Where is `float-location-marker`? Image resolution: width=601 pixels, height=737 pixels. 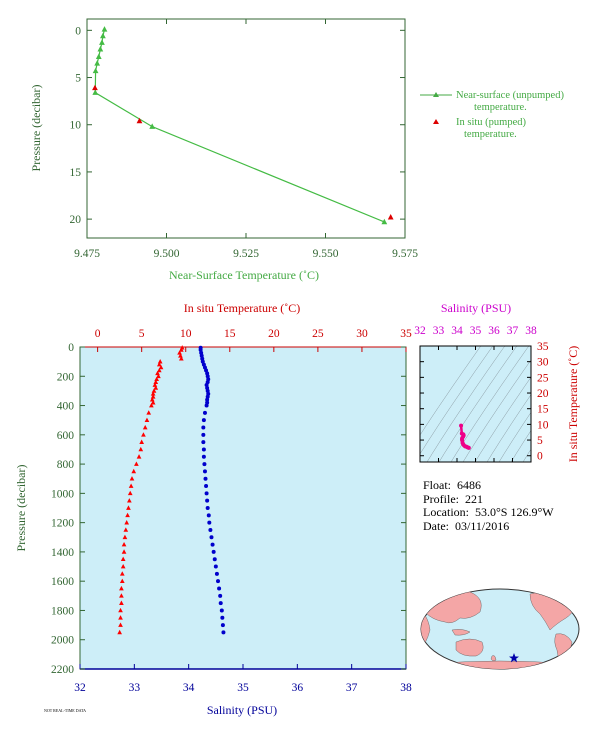
float-location-marker is located at coordinates (514, 658).